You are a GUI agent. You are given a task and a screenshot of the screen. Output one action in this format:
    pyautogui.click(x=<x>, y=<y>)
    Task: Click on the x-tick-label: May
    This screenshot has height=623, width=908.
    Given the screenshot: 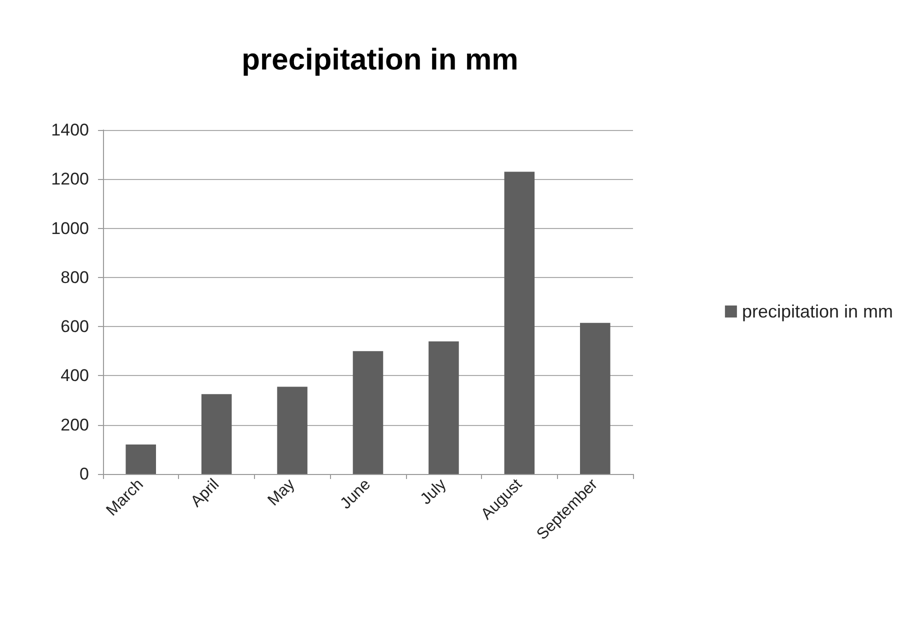 What is the action you would take?
    pyautogui.click(x=281, y=493)
    